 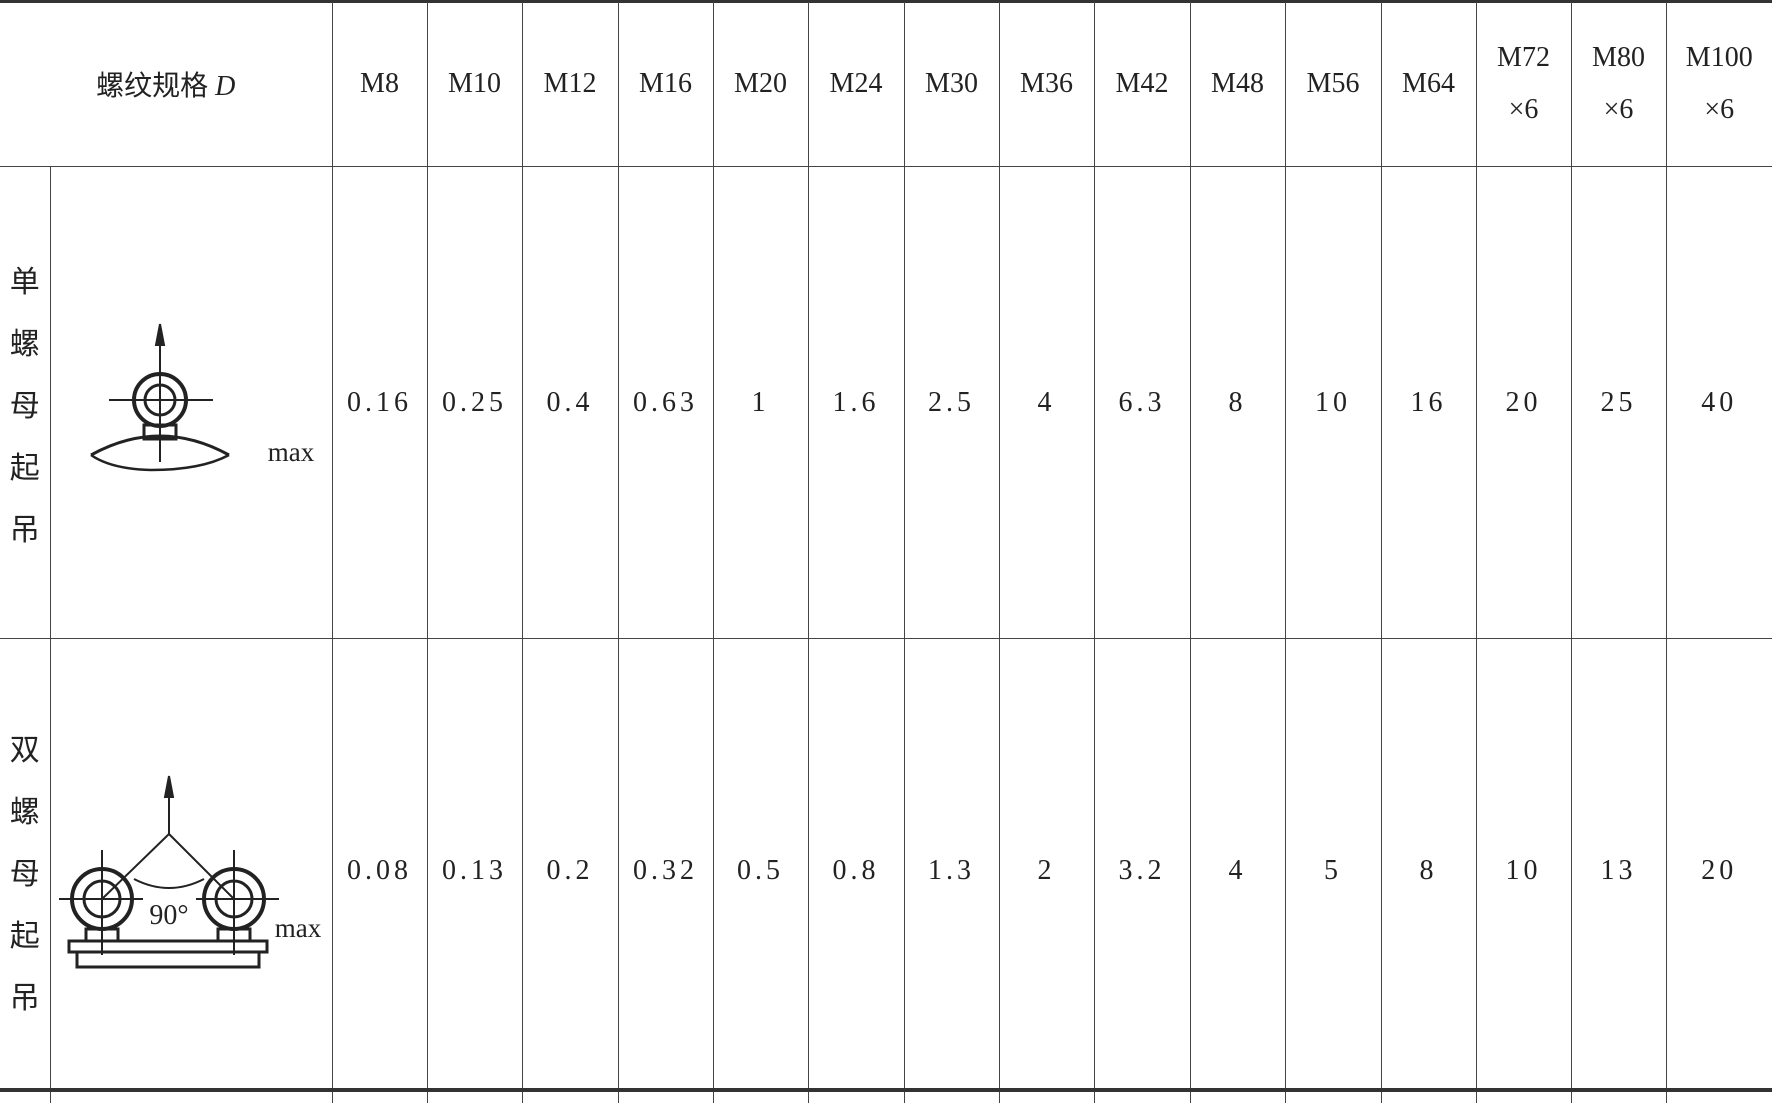 What do you see at coordinates (760, 871) in the screenshot?
I see `load-value: 0.5` at bounding box center [760, 871].